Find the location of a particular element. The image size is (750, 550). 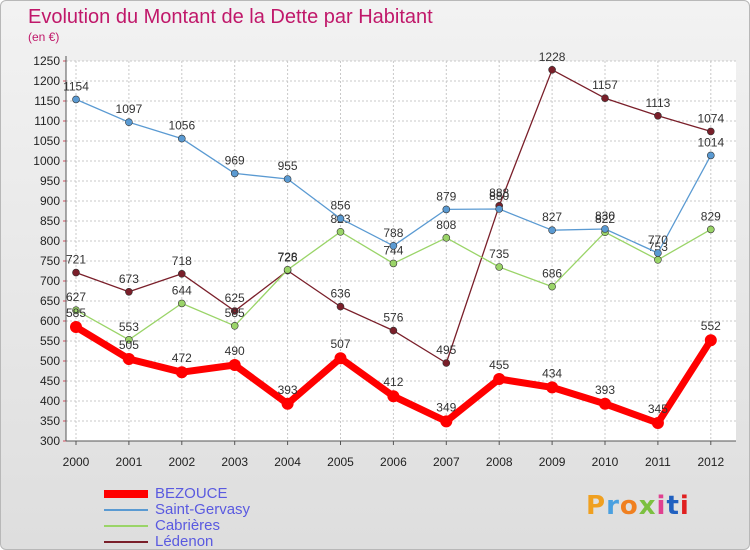

proxiti-logo: Proxiti is located at coordinates (638, 506).